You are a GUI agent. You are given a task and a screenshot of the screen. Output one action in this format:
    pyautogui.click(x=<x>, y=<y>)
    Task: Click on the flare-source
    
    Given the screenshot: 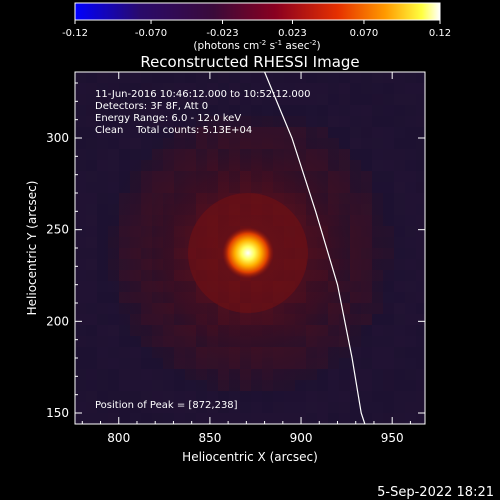 What is the action you would take?
    pyautogui.click(x=248, y=253)
    